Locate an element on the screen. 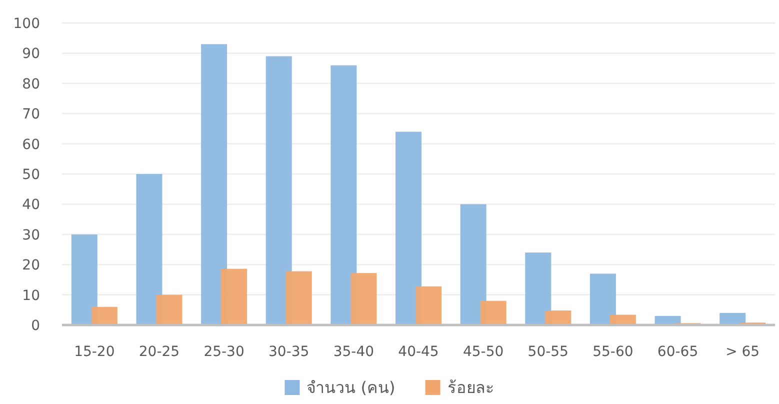 The width and height of the screenshot is (779, 404). legend-label: ร้อยละ is located at coordinates (470, 387).